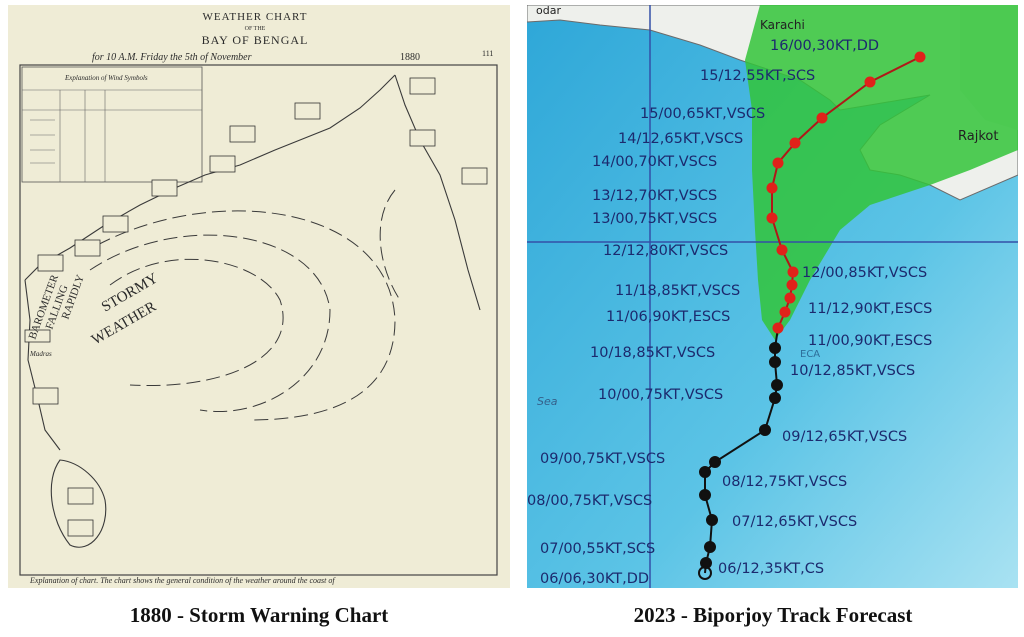 The height and width of the screenshot is (637, 1024). I want to click on legend-box, so click(112, 124).